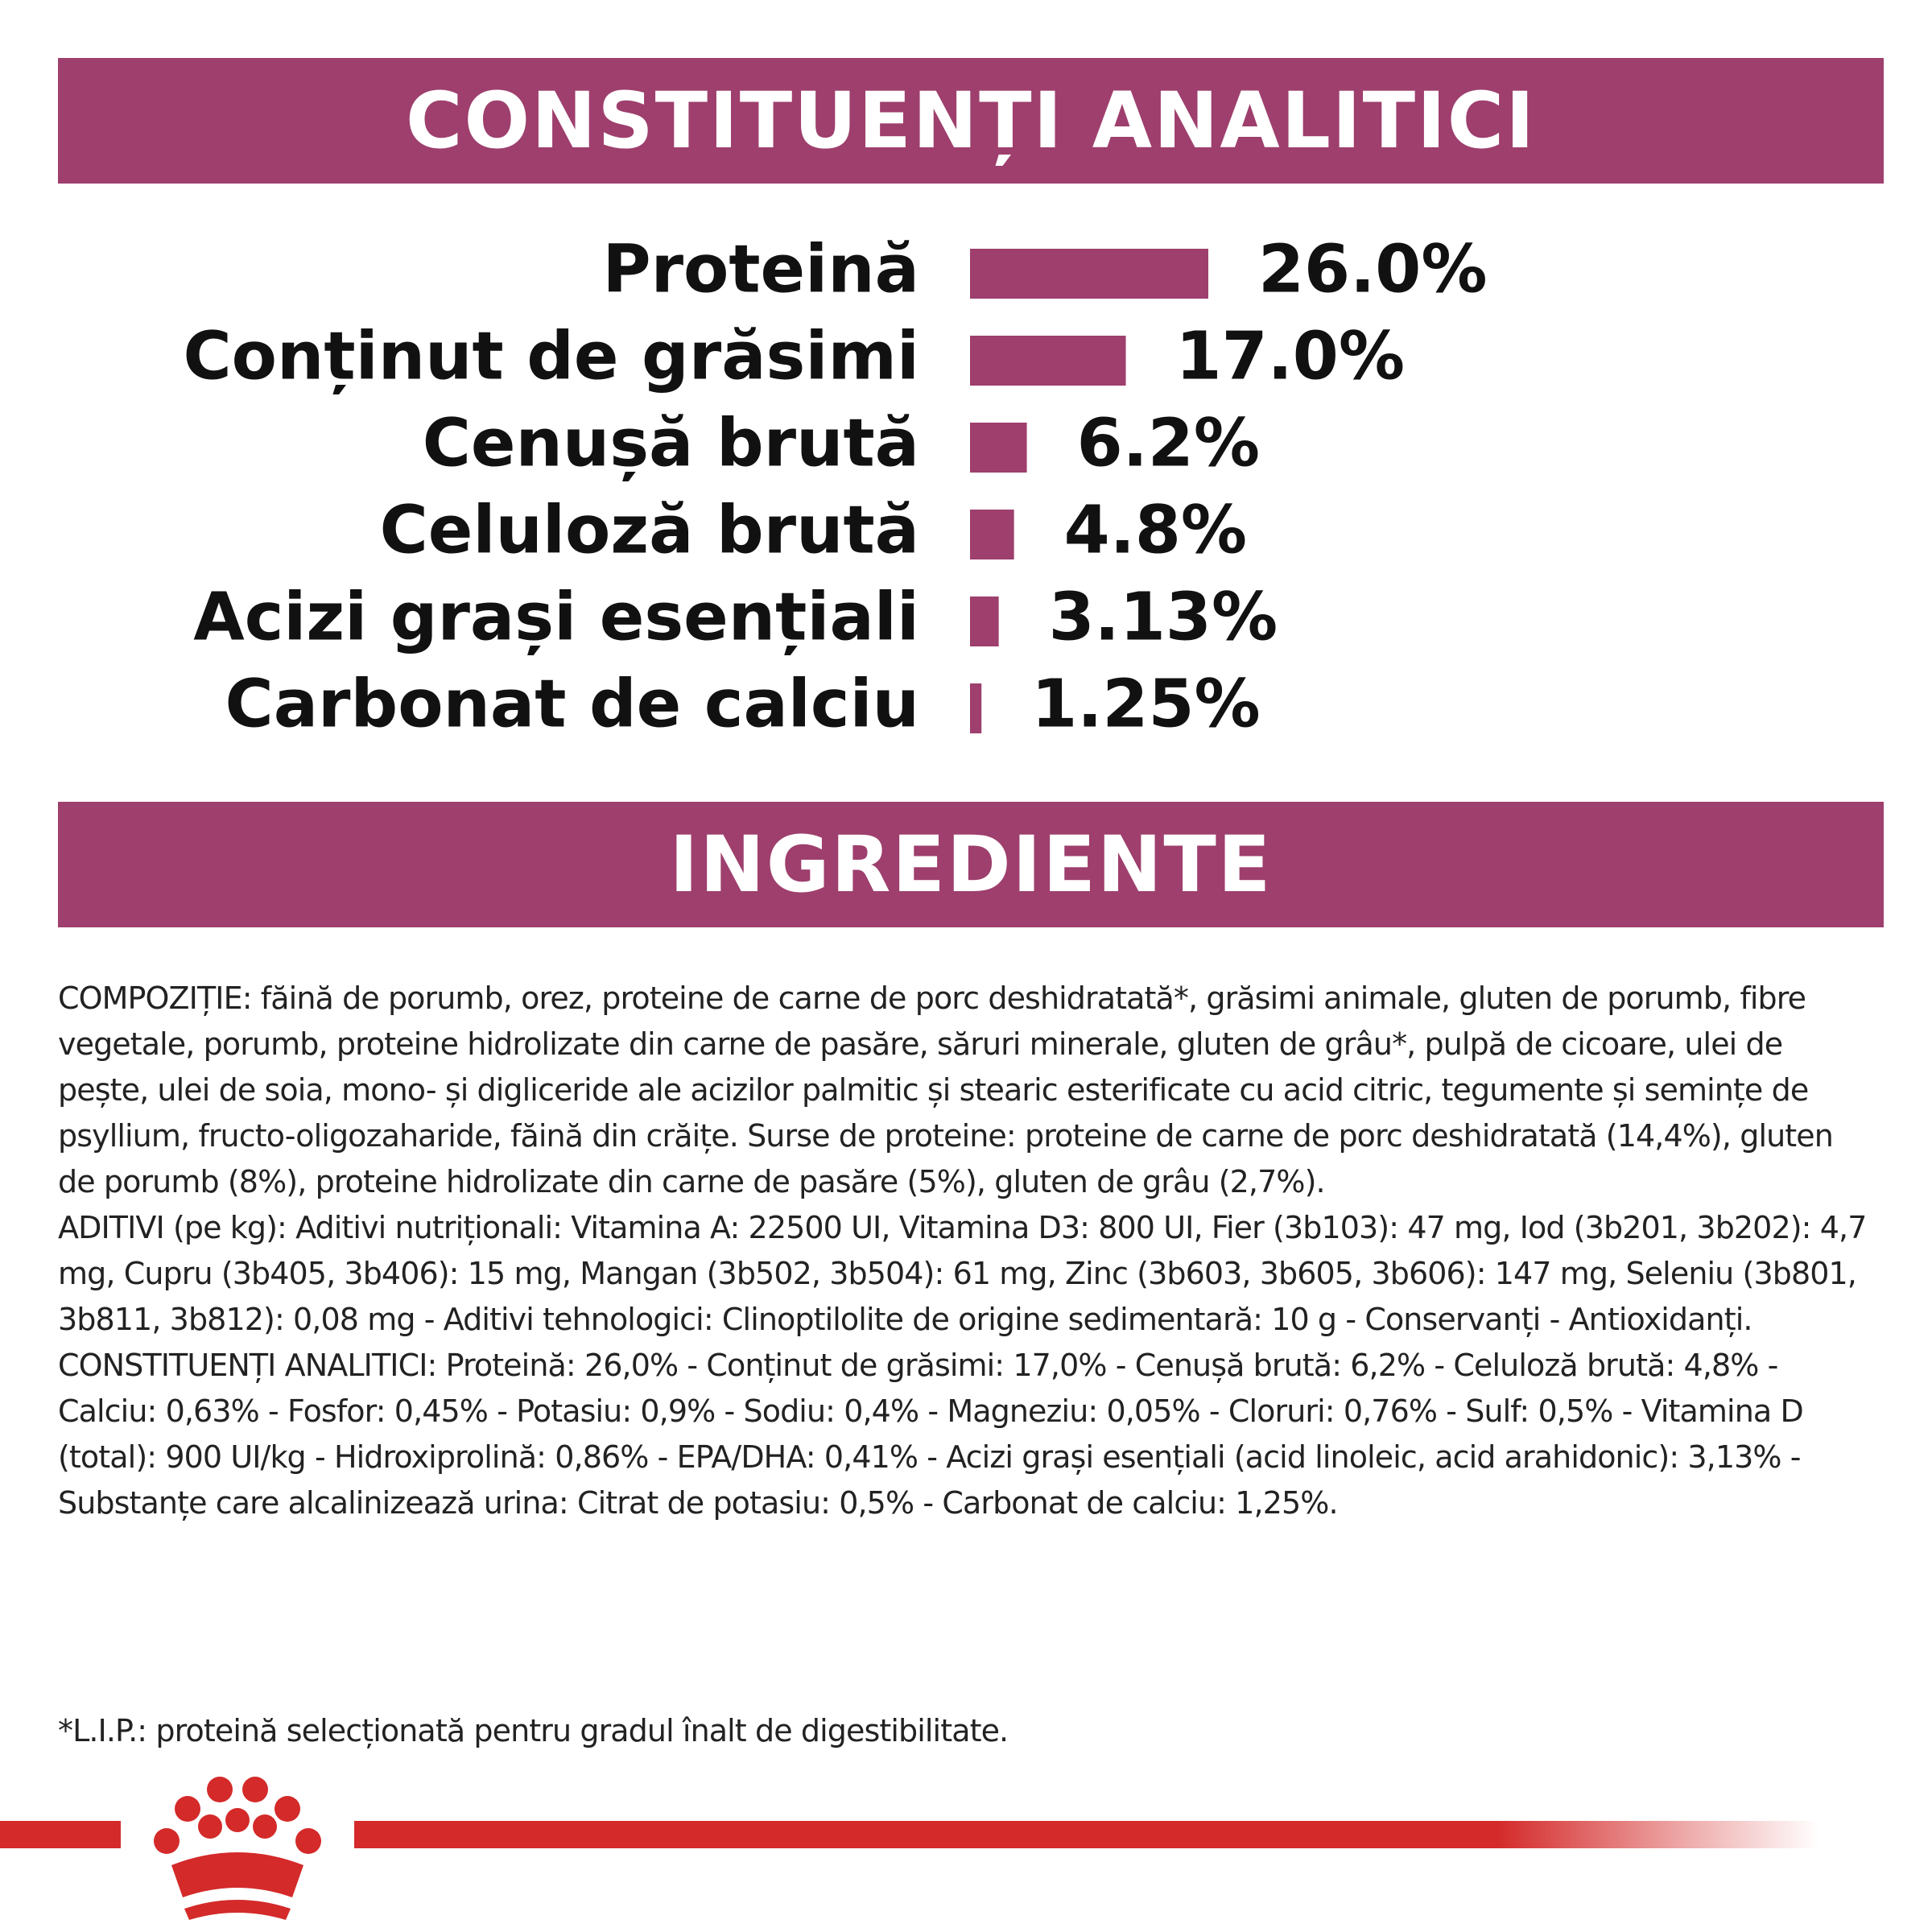 Image resolution: width=1932 pixels, height=1932 pixels. Describe the element at coordinates (552, 356) in the screenshot. I see `category-label: Conținut de grăsimi` at that location.